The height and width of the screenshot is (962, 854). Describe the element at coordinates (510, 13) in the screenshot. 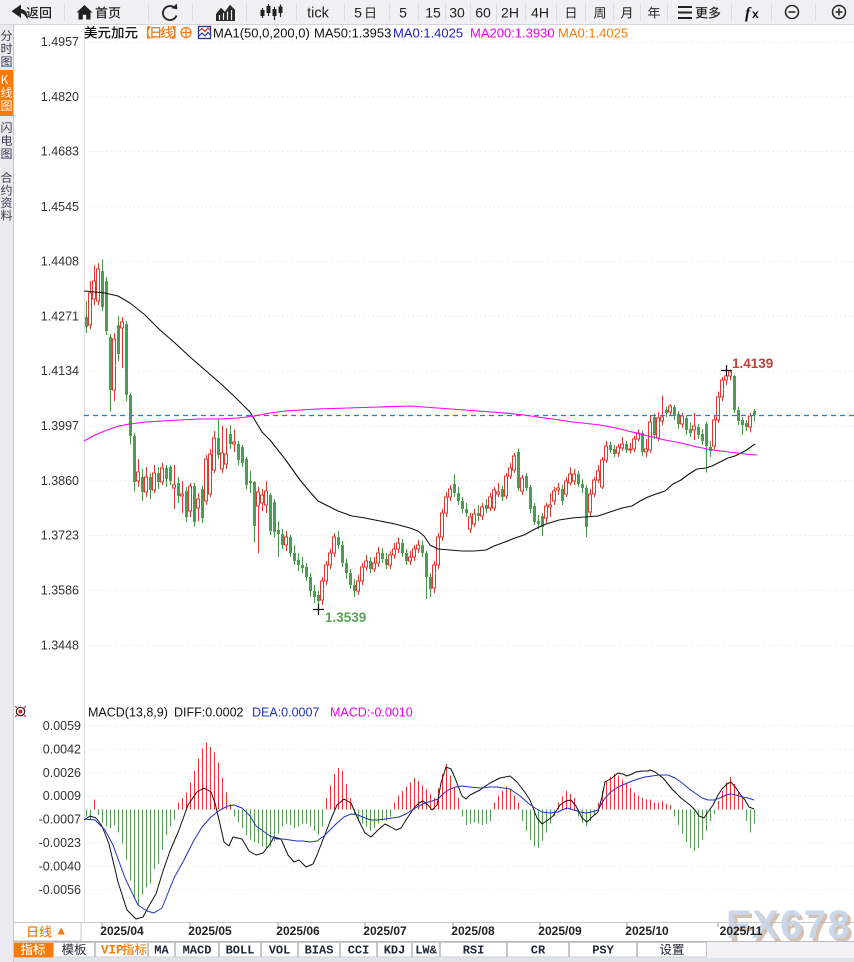

I see `svg-text: 2H` at that location.